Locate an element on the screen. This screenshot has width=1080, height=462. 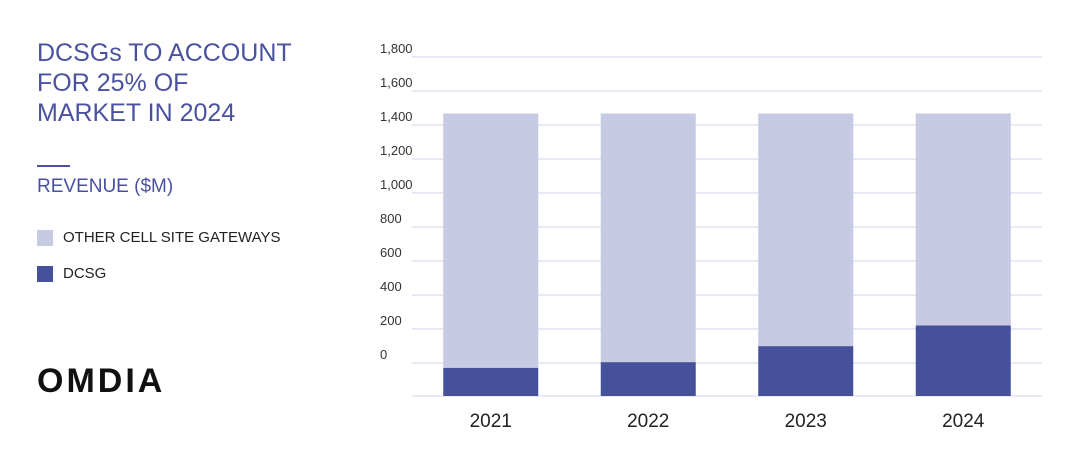
bar-dcsg-2022 is located at coordinates (648, 379).